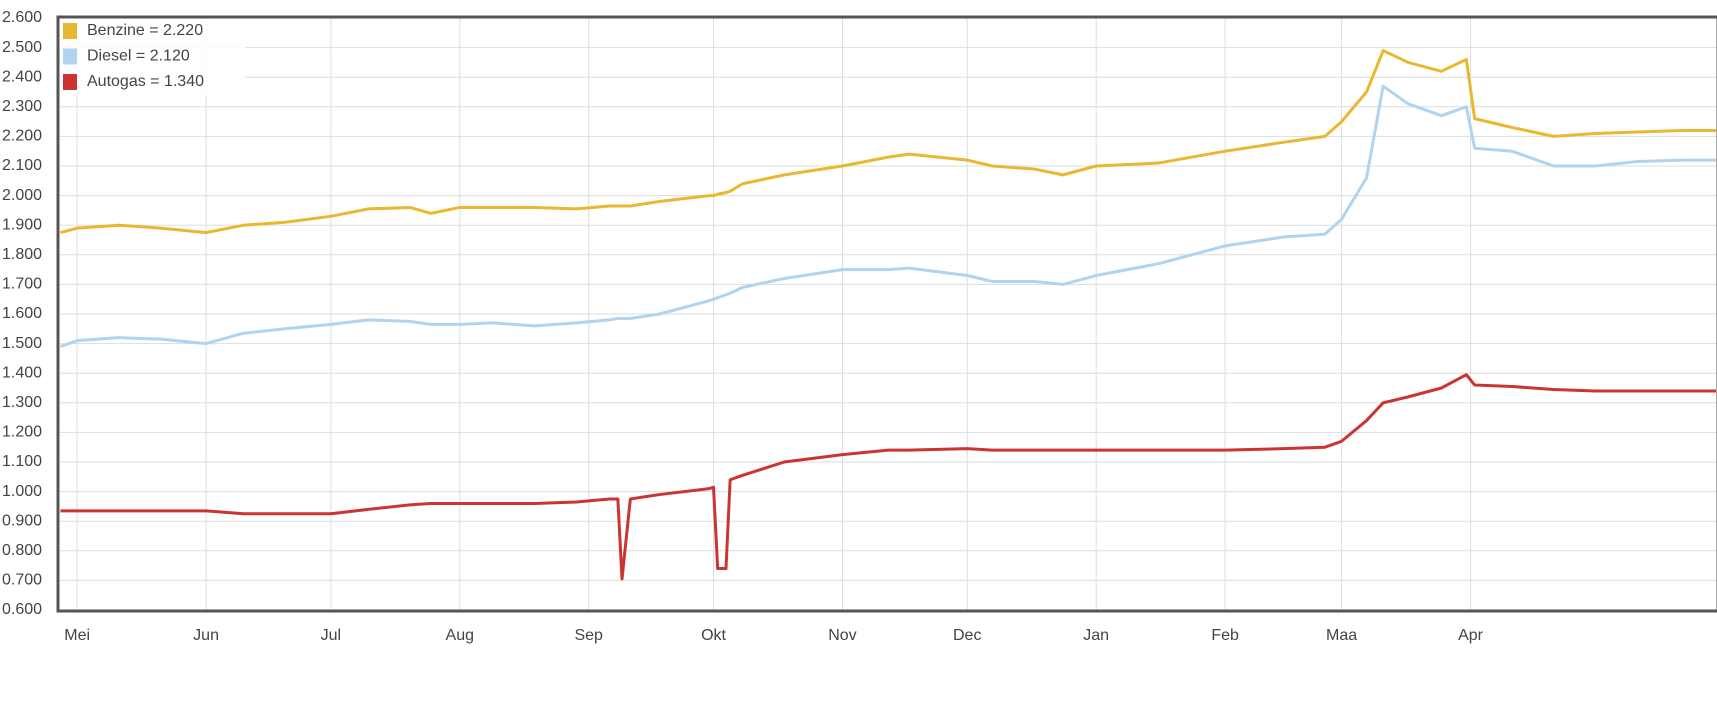  I want to click on x-tick-label: Nov, so click(842, 635).